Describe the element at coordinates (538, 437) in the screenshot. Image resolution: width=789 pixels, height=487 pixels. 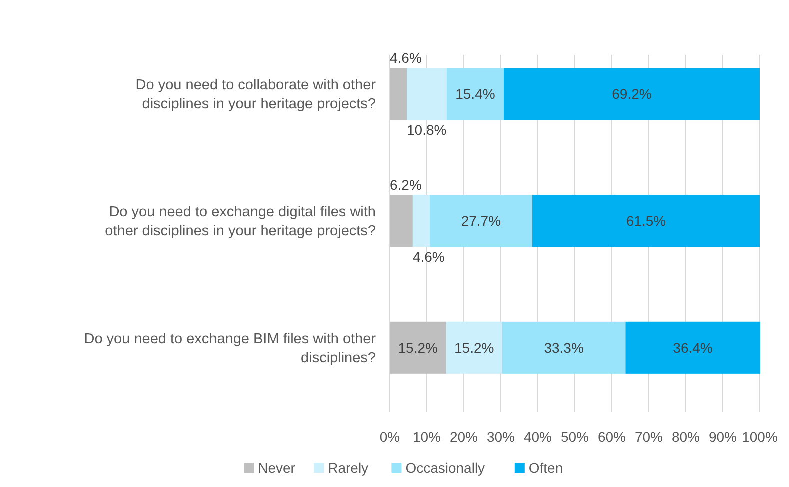
I see `x-tick-label: 40%` at that location.